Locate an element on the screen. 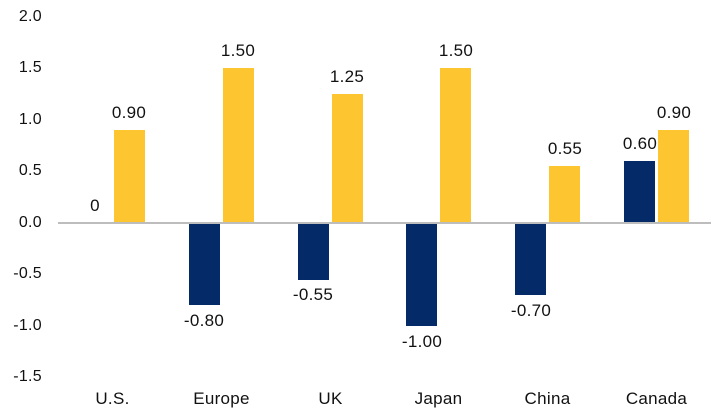 This screenshot has height=417, width=718. value-label: -0.70 is located at coordinates (531, 310).